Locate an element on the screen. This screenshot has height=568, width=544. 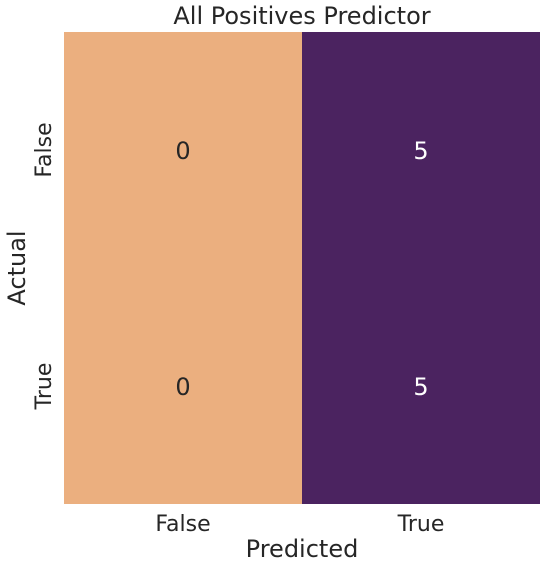
x-tick-label: False is located at coordinates (182, 524).